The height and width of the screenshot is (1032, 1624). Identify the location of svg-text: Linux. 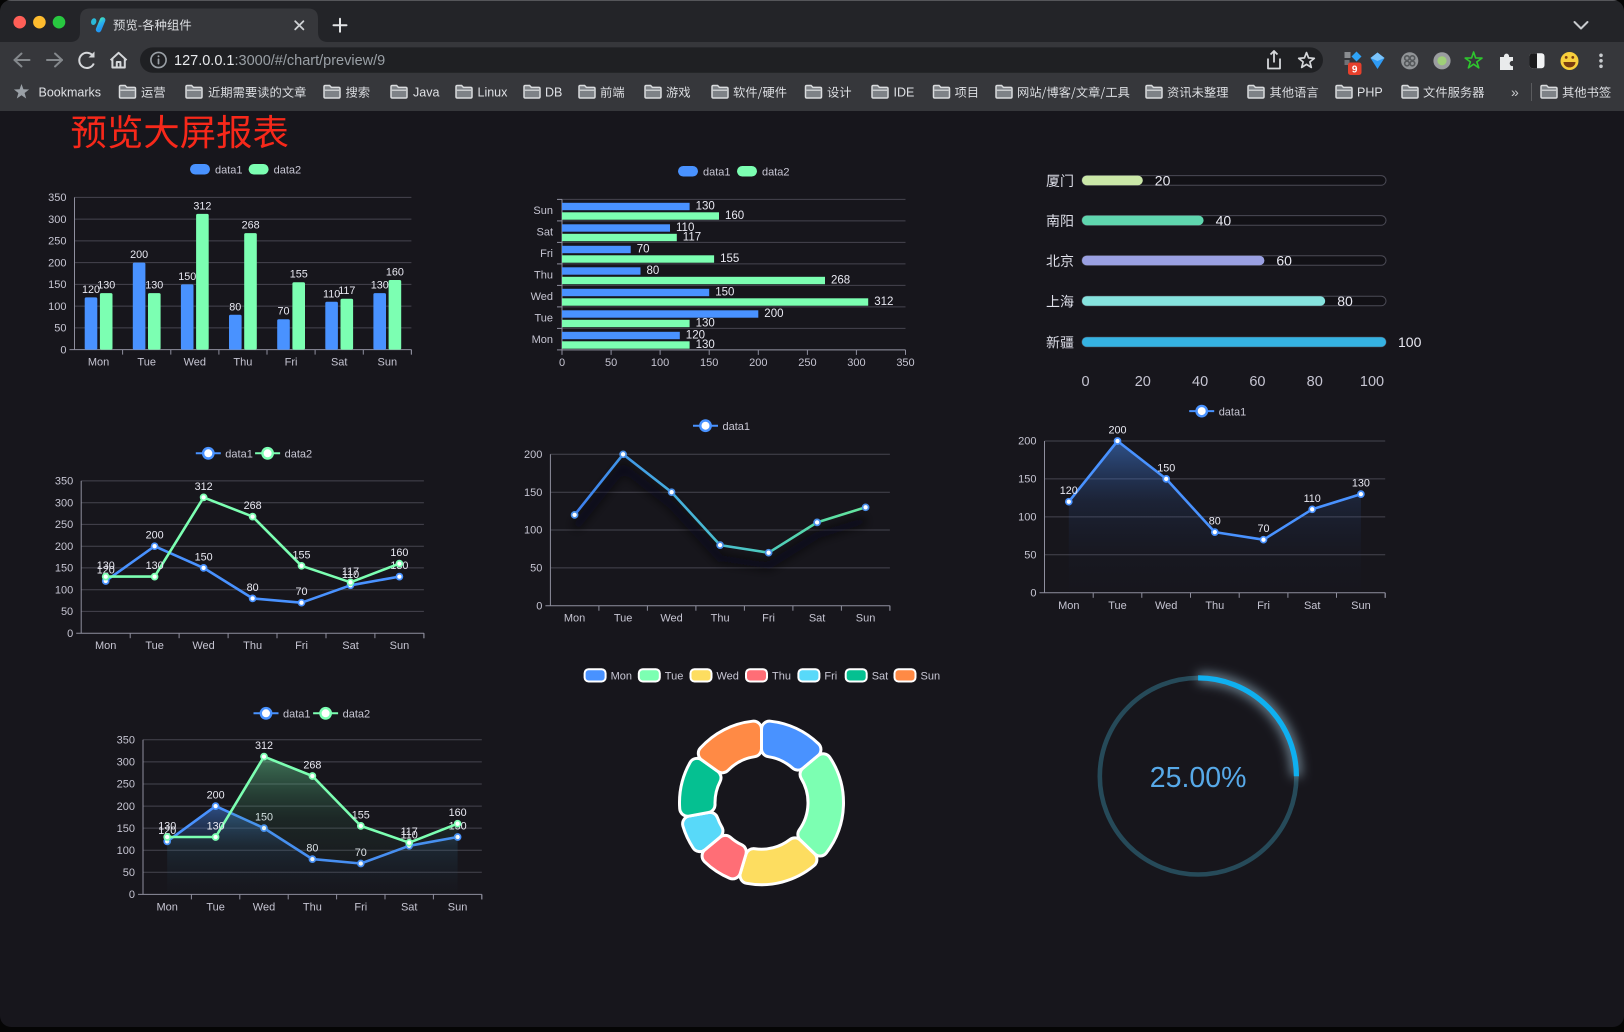
(493, 93).